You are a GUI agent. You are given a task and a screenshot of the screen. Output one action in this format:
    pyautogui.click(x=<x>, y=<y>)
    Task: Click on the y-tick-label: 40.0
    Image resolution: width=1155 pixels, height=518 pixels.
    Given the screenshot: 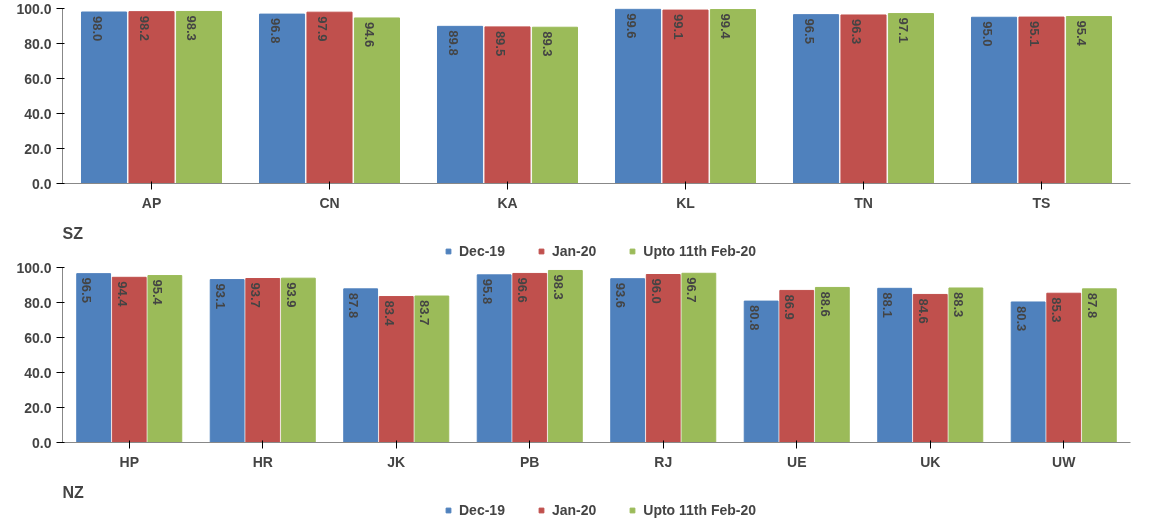 What is the action you would take?
    pyautogui.click(x=38, y=113)
    